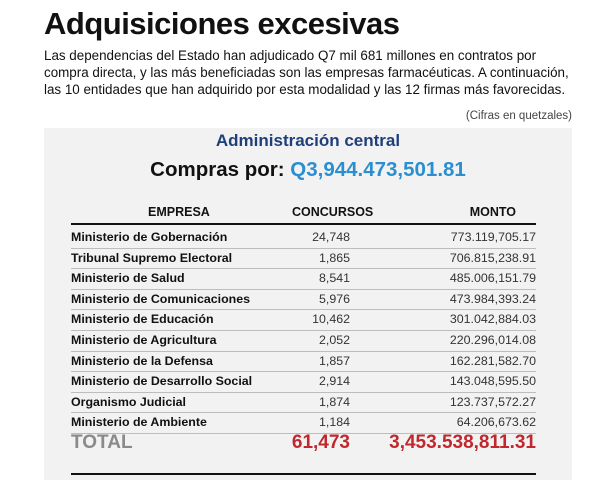 The height and width of the screenshot is (480, 596). I want to click on concursos-value: 2,052, so click(334, 339).